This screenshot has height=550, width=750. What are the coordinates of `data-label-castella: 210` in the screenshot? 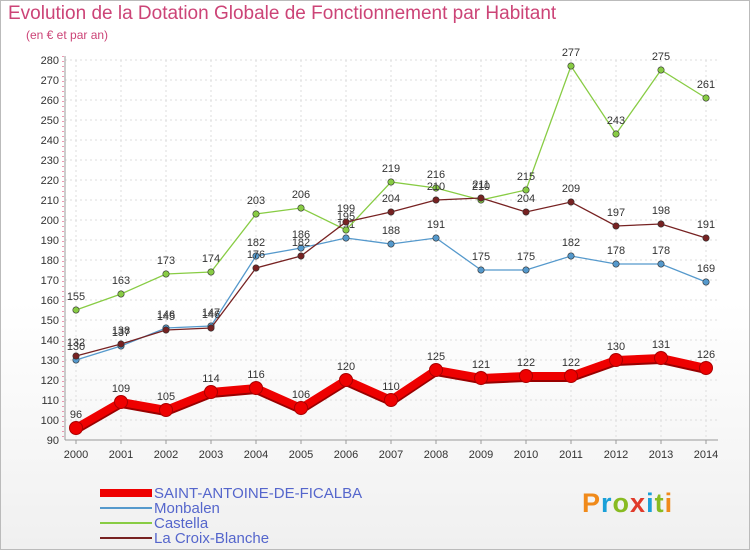 It's located at (481, 187).